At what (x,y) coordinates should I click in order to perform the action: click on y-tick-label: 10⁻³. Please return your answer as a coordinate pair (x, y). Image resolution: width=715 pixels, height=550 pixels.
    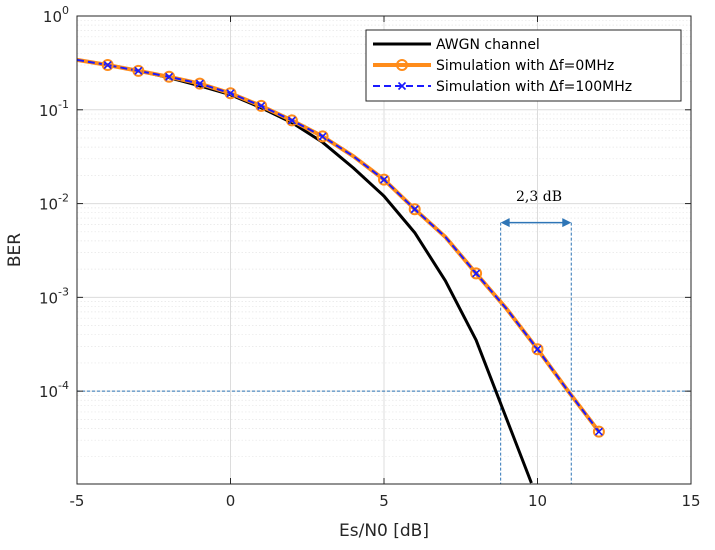
    Looking at the image, I should click on (54, 296).